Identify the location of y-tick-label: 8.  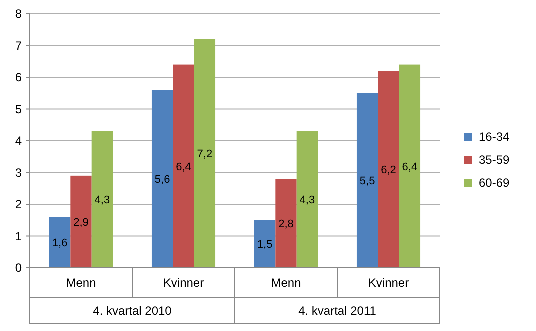
(18, 14).